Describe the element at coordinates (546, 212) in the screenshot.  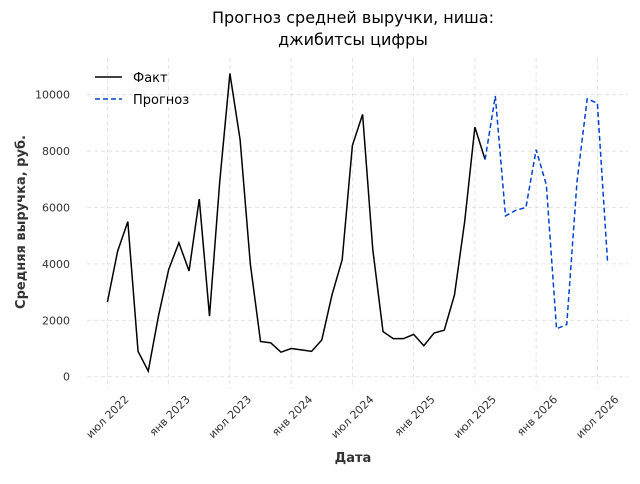
I see `line-series` at that location.